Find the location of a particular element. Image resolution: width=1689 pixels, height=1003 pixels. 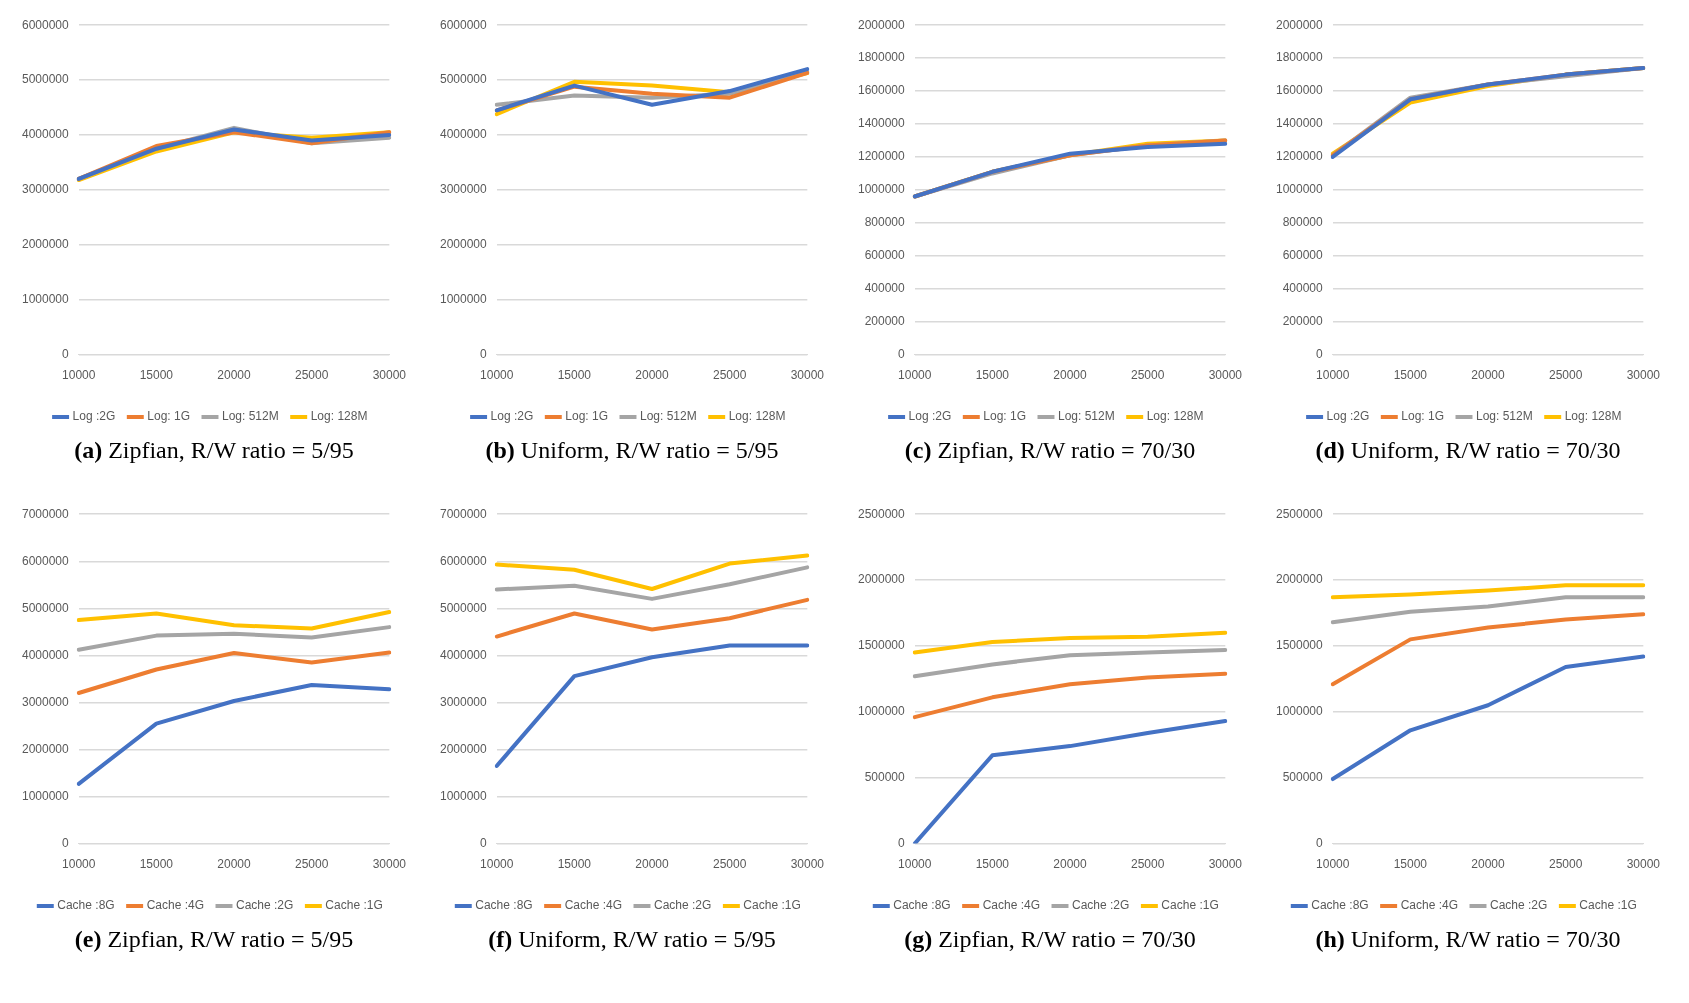

y-tick-label: 1600000 is located at coordinates (1300, 90).